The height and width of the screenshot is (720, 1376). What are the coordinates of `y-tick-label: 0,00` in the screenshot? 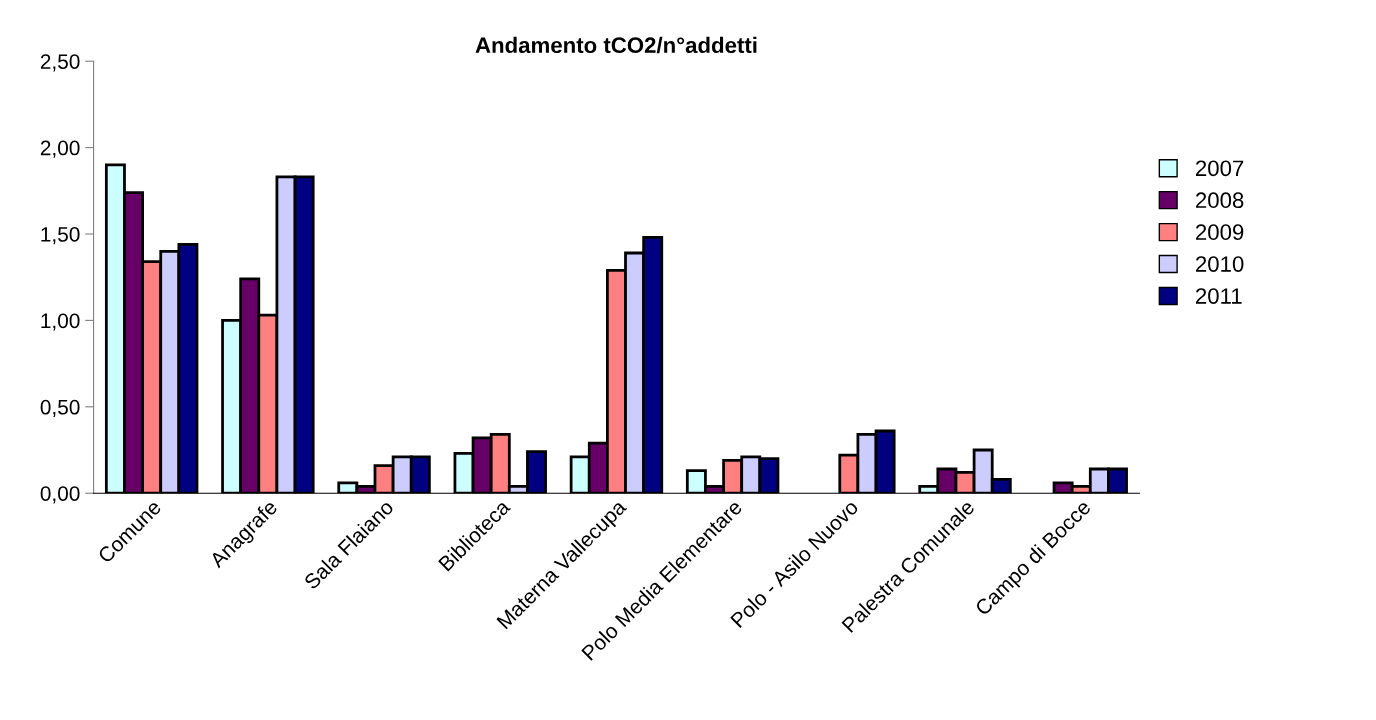 It's located at (60, 495).